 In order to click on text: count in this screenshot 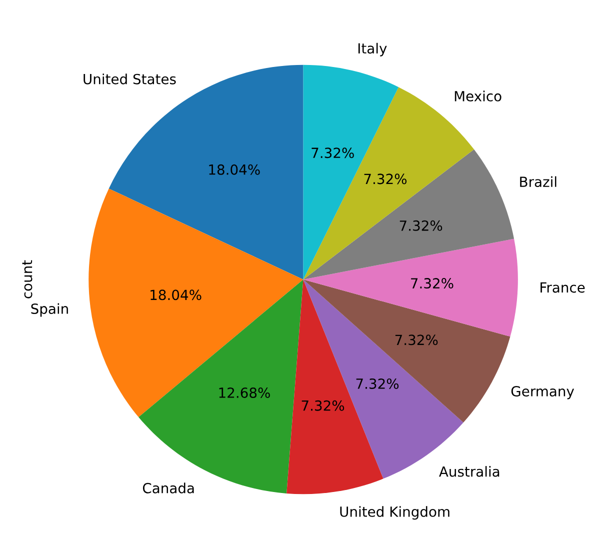, I will do `click(27, 279)`.